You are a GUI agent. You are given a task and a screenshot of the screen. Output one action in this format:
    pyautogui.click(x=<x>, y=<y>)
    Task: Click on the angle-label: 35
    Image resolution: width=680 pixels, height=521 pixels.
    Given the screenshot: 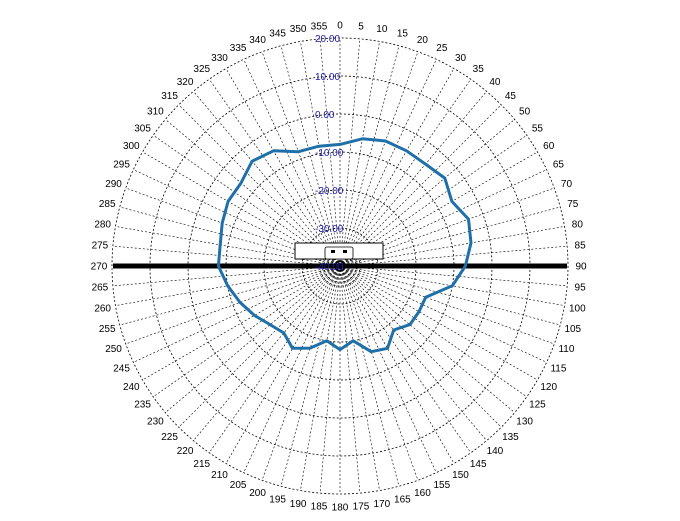 What is the action you would take?
    pyautogui.click(x=479, y=69)
    